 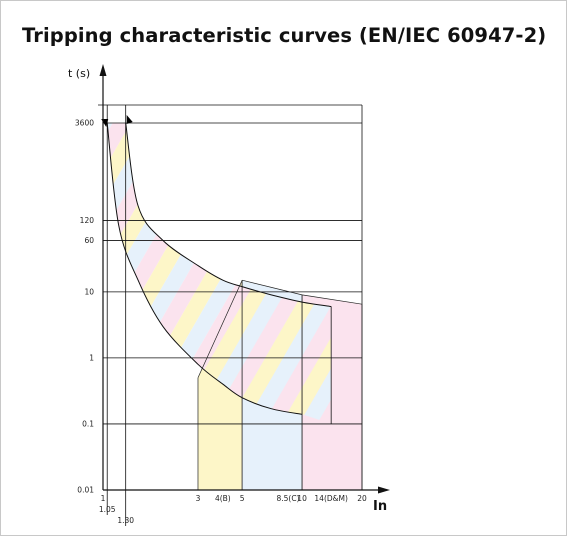 I want to click on x-tick-label: 5, so click(x=242, y=498).